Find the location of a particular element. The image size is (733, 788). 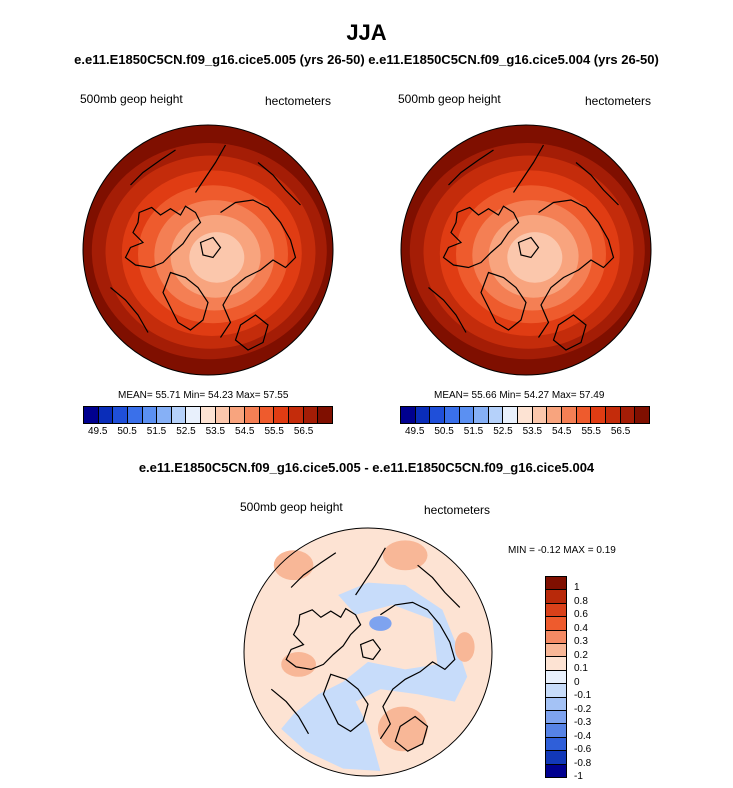

diff-variable-label: 500mb geop height is located at coordinates (291, 507).